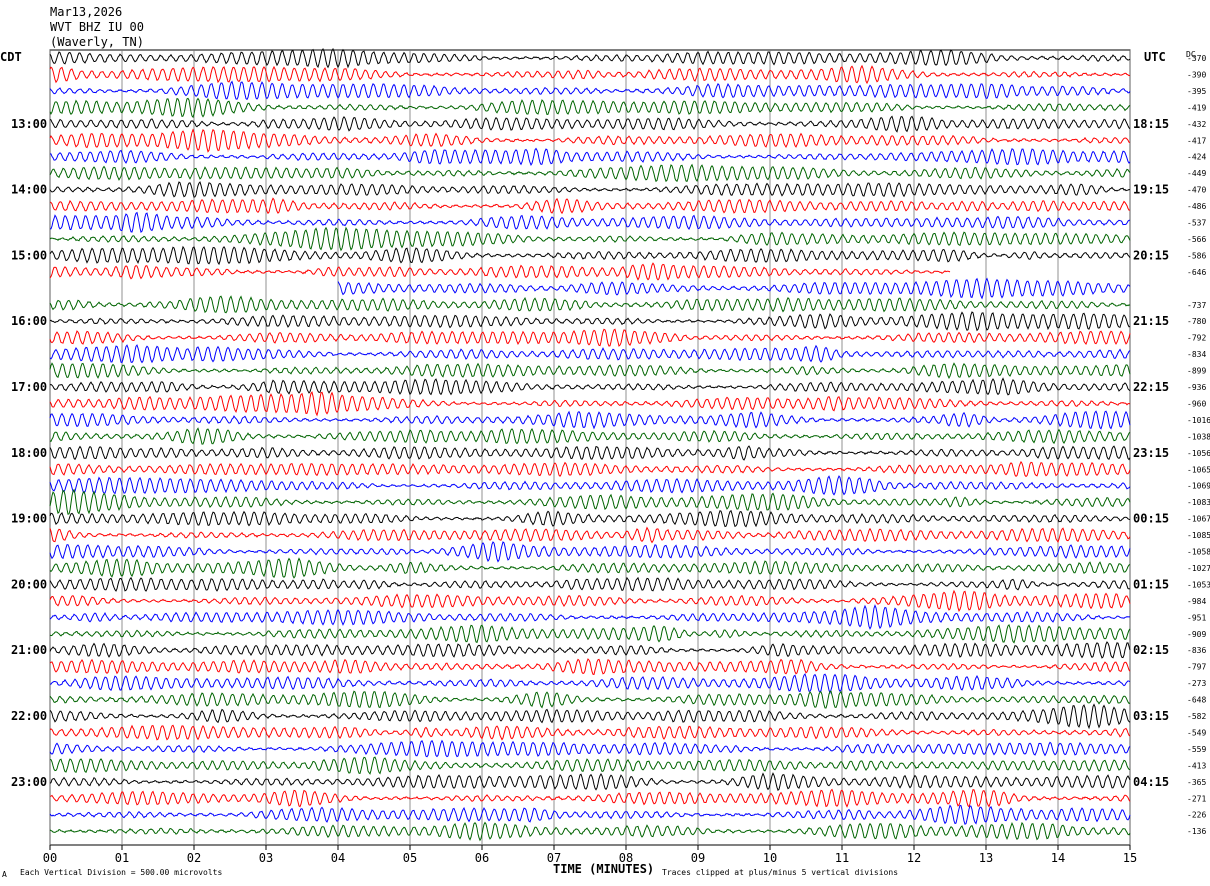 Image resolution: width=1210 pixels, height=886 pixels. Describe the element at coordinates (1198, 420) in the screenshot. I see `dc-offset-22: -1016` at that location.